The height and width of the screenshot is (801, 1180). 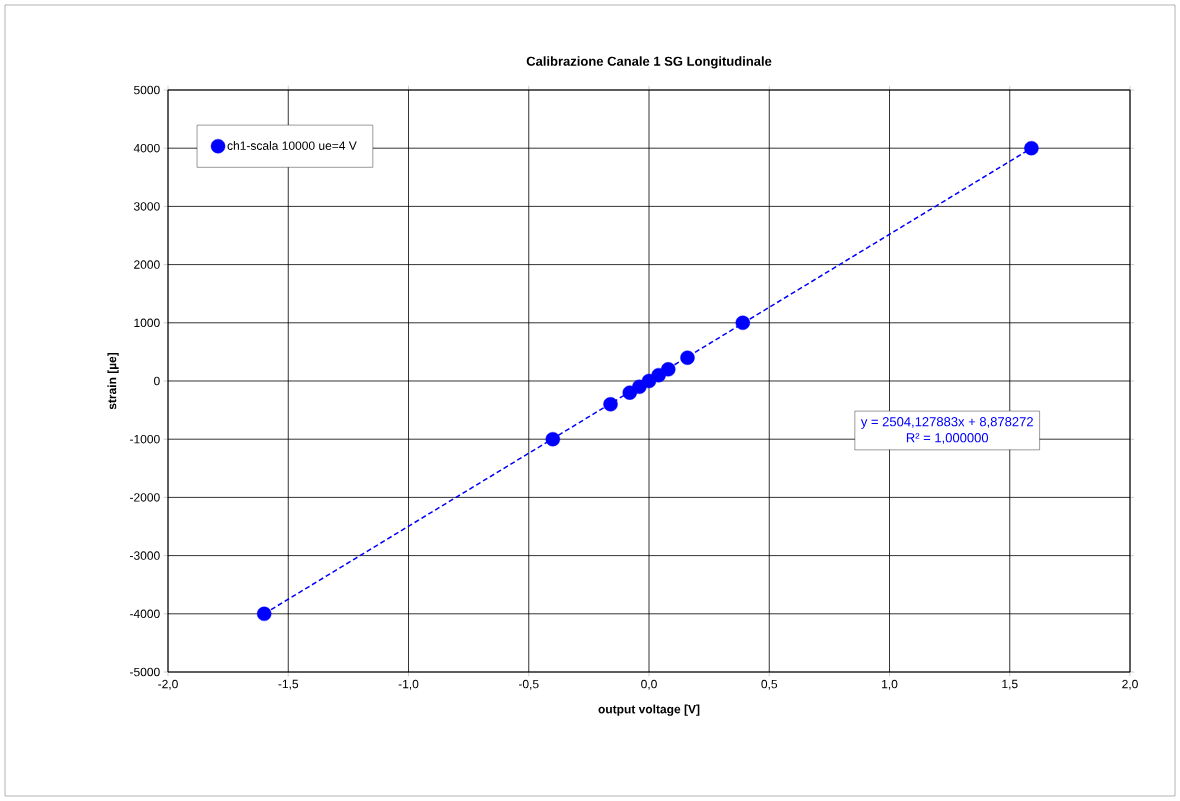 I want to click on x-tick-label: 1,0, so click(x=890, y=684).